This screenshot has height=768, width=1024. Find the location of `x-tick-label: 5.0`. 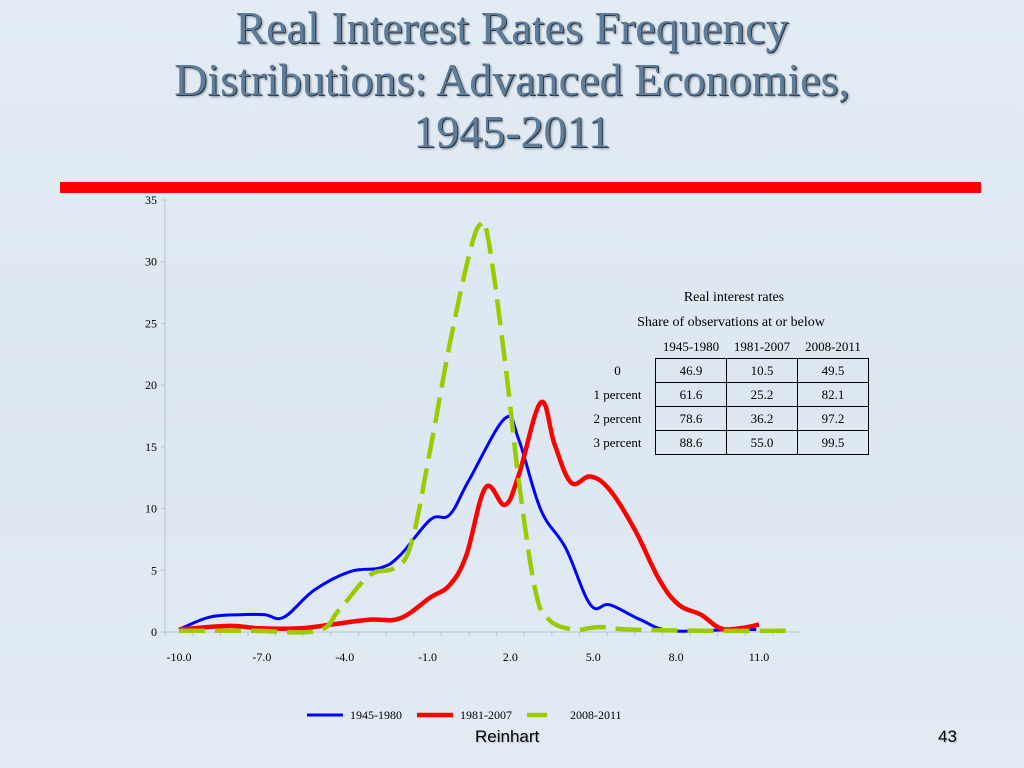

x-tick-label: 5.0 is located at coordinates (593, 657).